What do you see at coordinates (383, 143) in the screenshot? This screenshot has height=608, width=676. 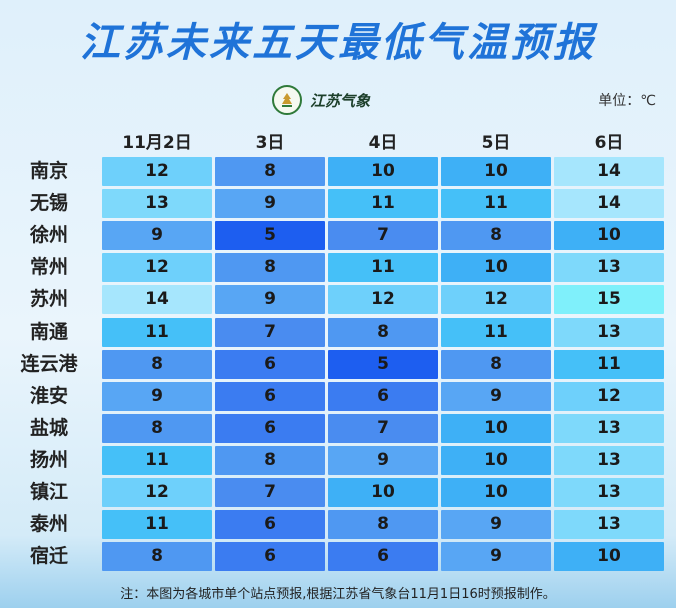 I see `column-header: 4日` at bounding box center [383, 143].